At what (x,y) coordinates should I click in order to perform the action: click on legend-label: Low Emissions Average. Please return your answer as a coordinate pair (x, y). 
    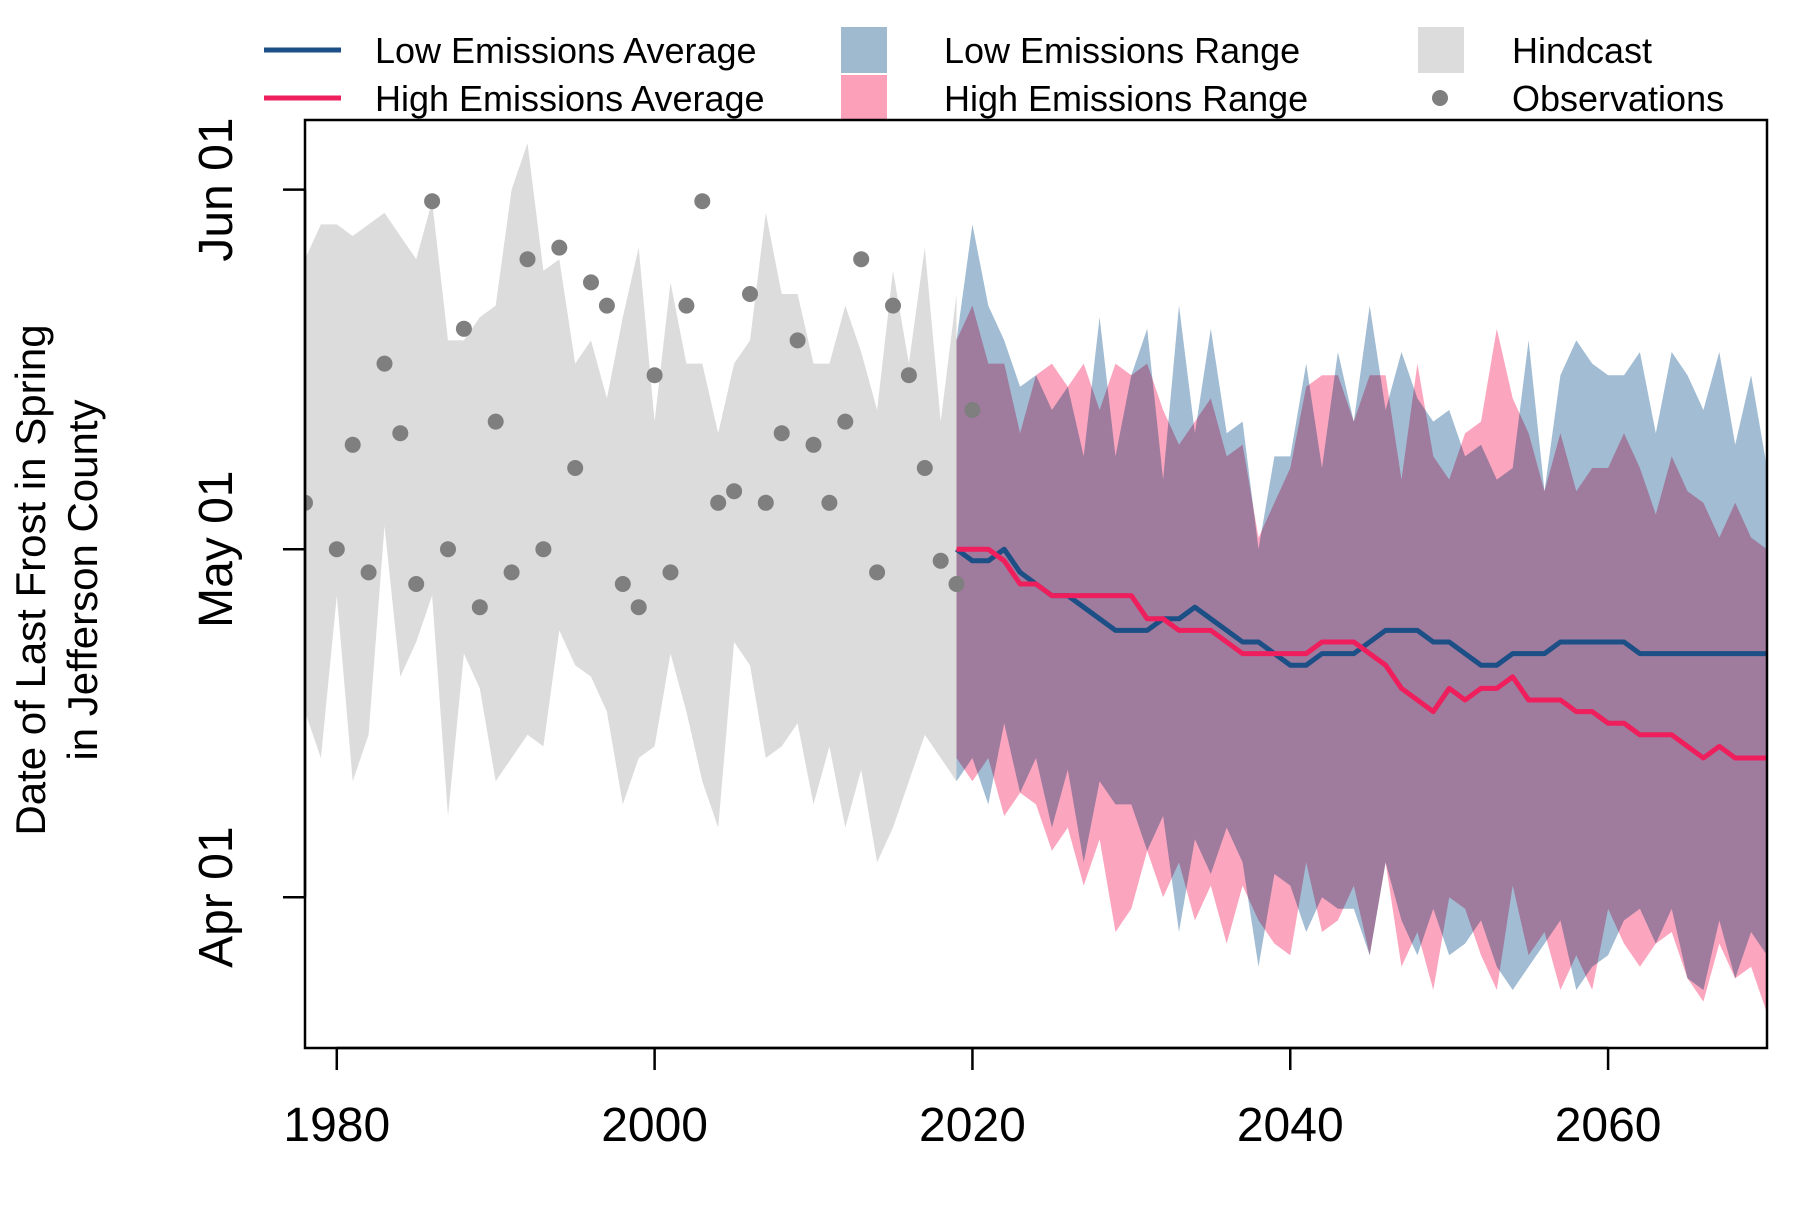
    Looking at the image, I should click on (566, 50).